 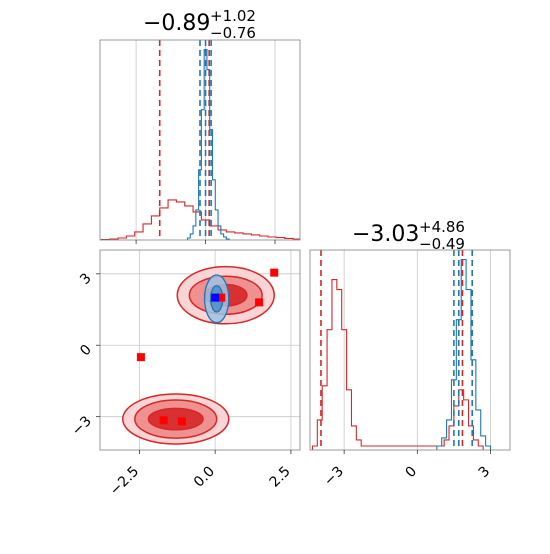 What do you see at coordinates (86, 351) in the screenshot?
I see `y-tick-label-panel2: 0` at bounding box center [86, 351].